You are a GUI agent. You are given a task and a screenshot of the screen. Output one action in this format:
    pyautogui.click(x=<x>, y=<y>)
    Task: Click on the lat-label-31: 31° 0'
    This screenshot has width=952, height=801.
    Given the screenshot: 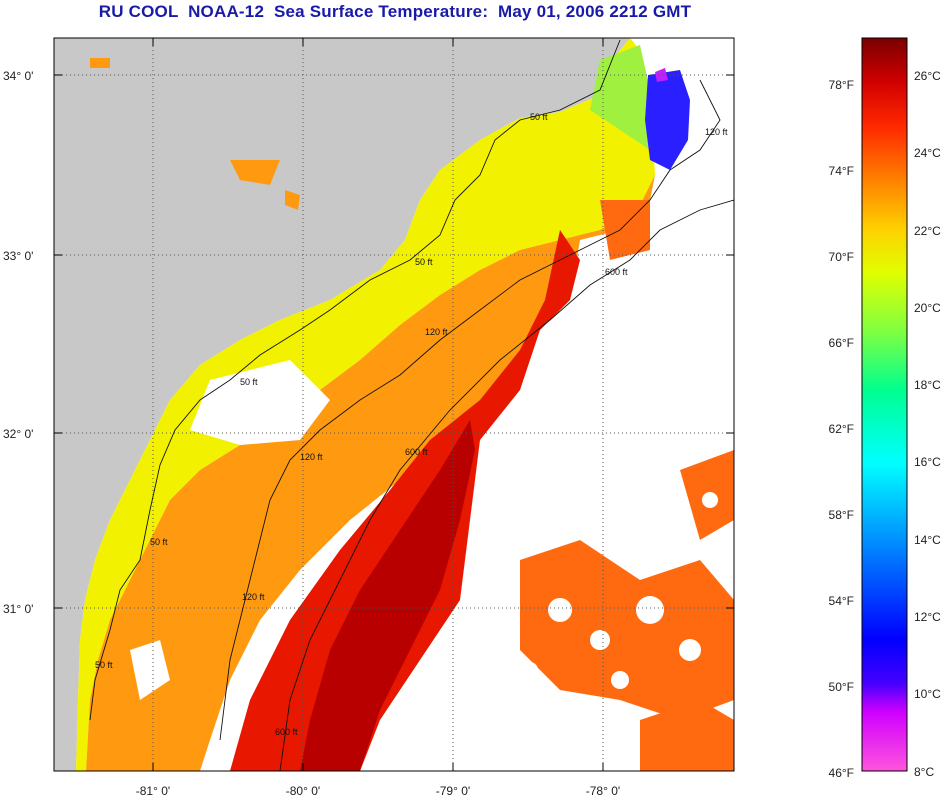 What is the action you would take?
    pyautogui.click(x=18, y=609)
    